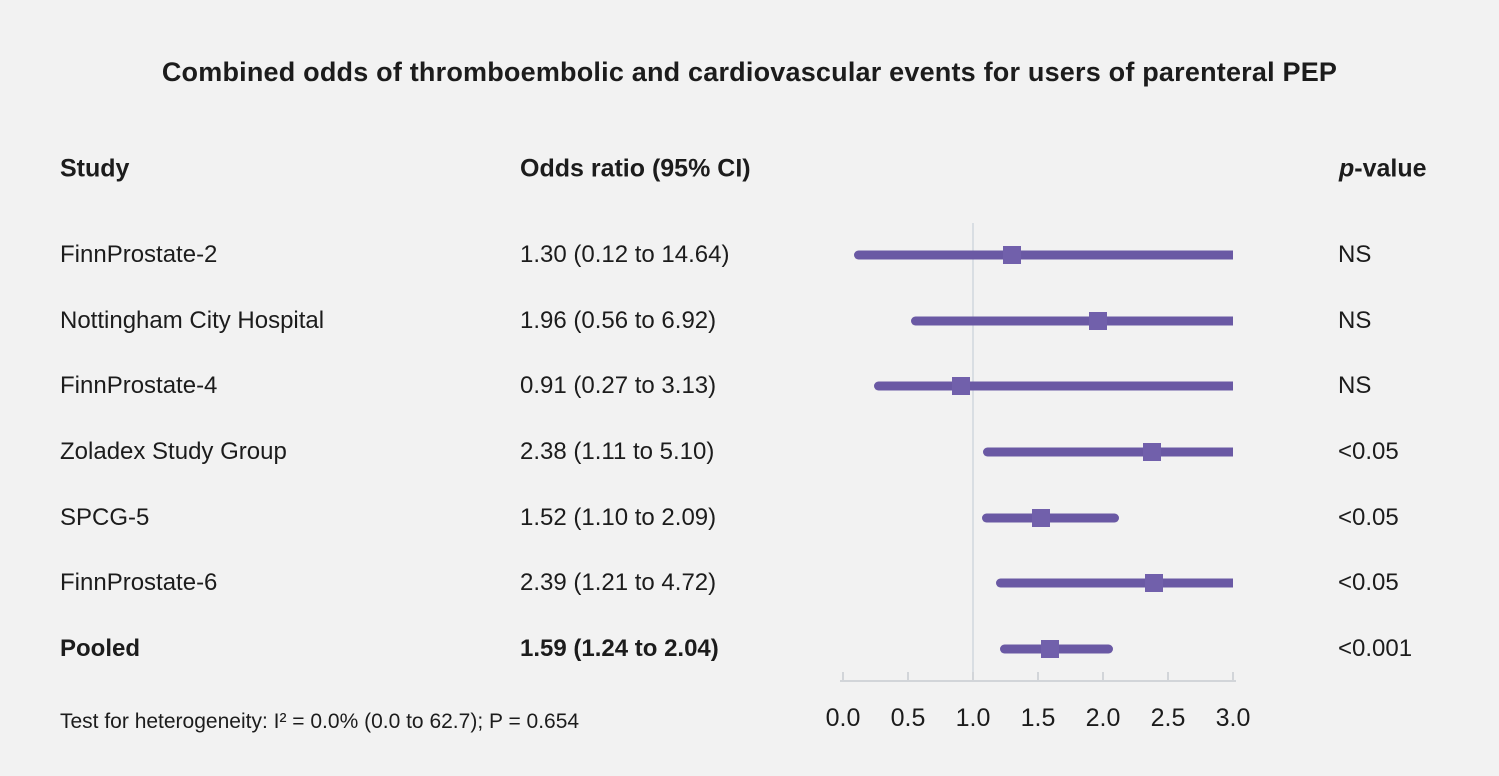  What do you see at coordinates (908, 718) in the screenshot?
I see `x-axis-tick-label: 0.5` at bounding box center [908, 718].